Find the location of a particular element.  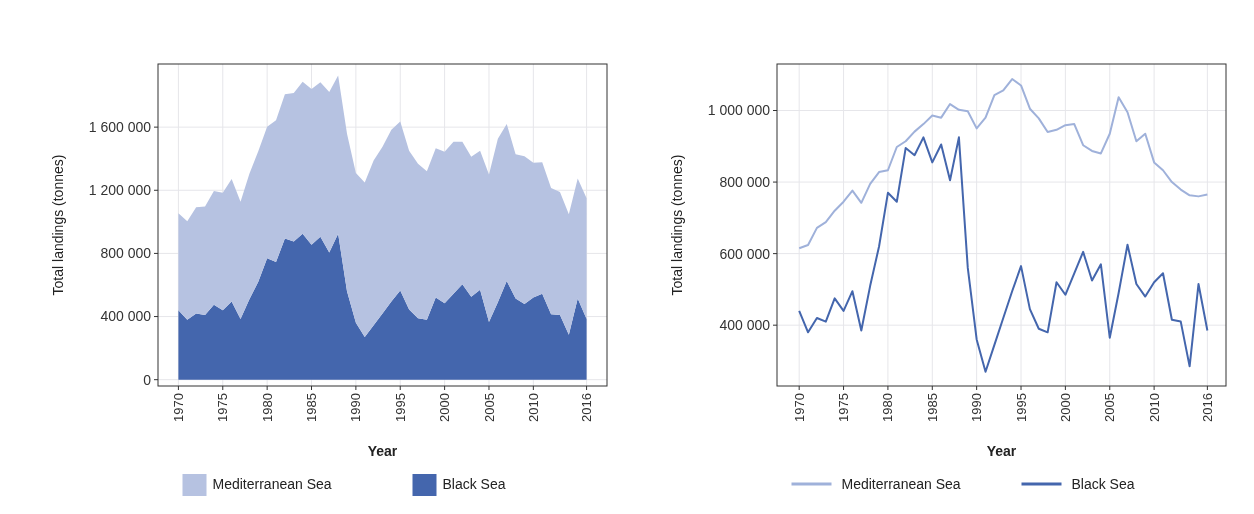

y-tick-label: 1 600 000 is located at coordinates (120, 127).